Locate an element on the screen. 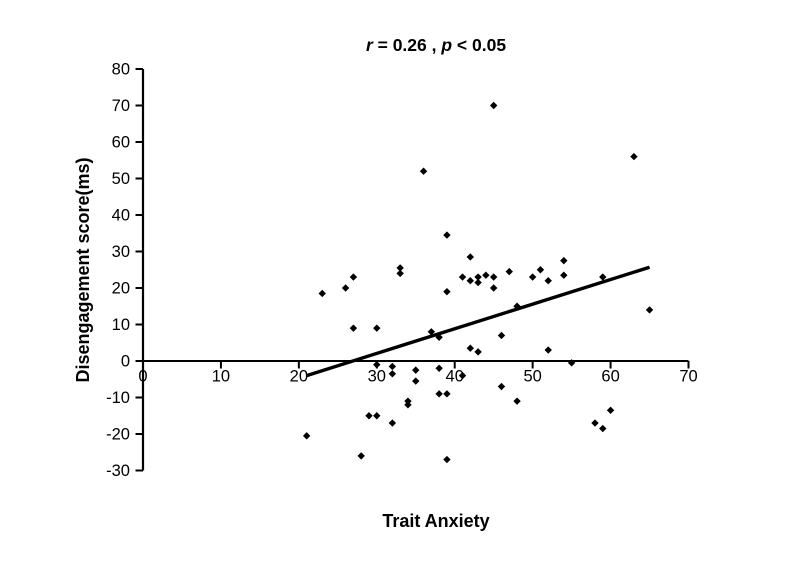  x-tick-label: 30 is located at coordinates (377, 377).